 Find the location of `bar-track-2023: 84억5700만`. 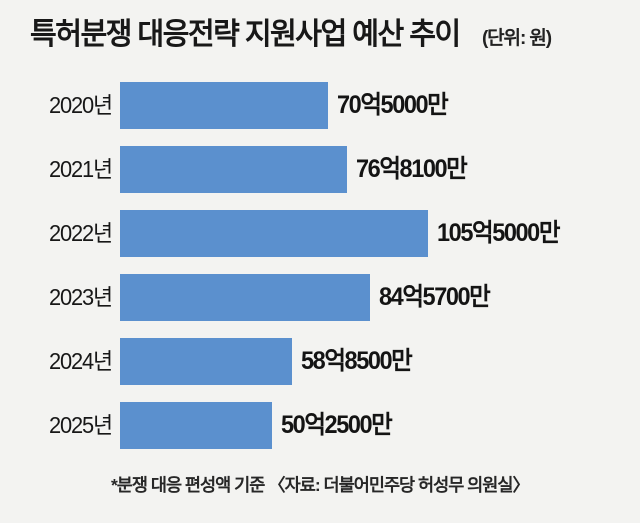

bar-track-2023: 84억5700만 is located at coordinates (308, 297).